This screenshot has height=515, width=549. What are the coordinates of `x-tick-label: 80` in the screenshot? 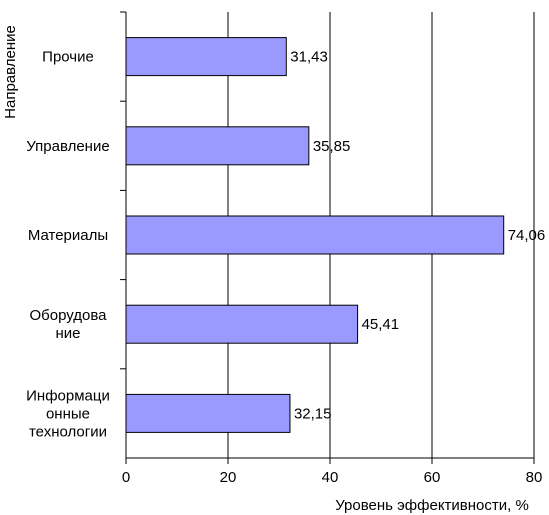 It's located at (534, 477).